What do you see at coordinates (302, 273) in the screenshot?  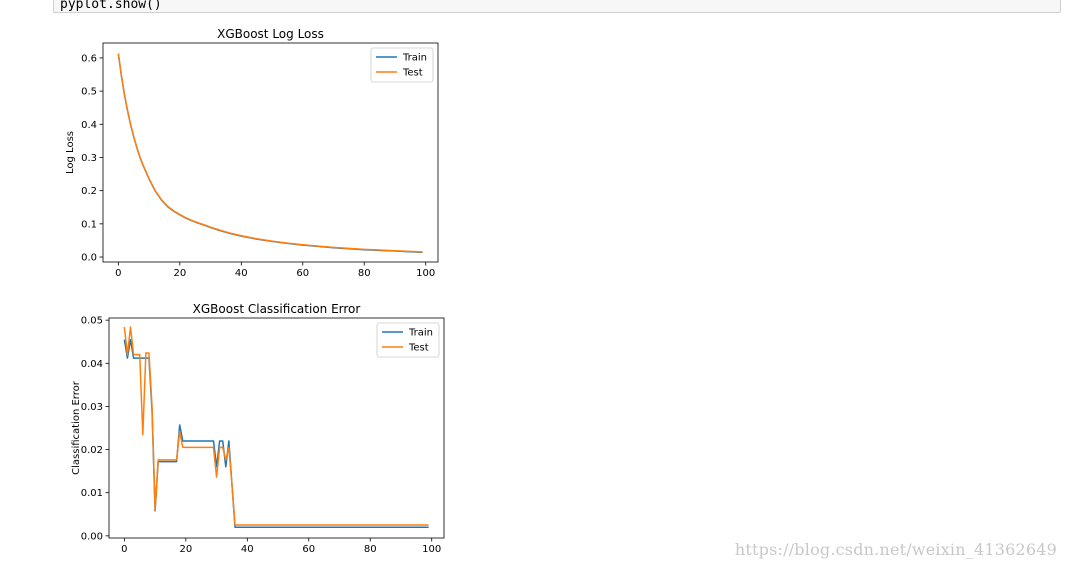 I see `chart1-xtick-label: 60` at bounding box center [302, 273].